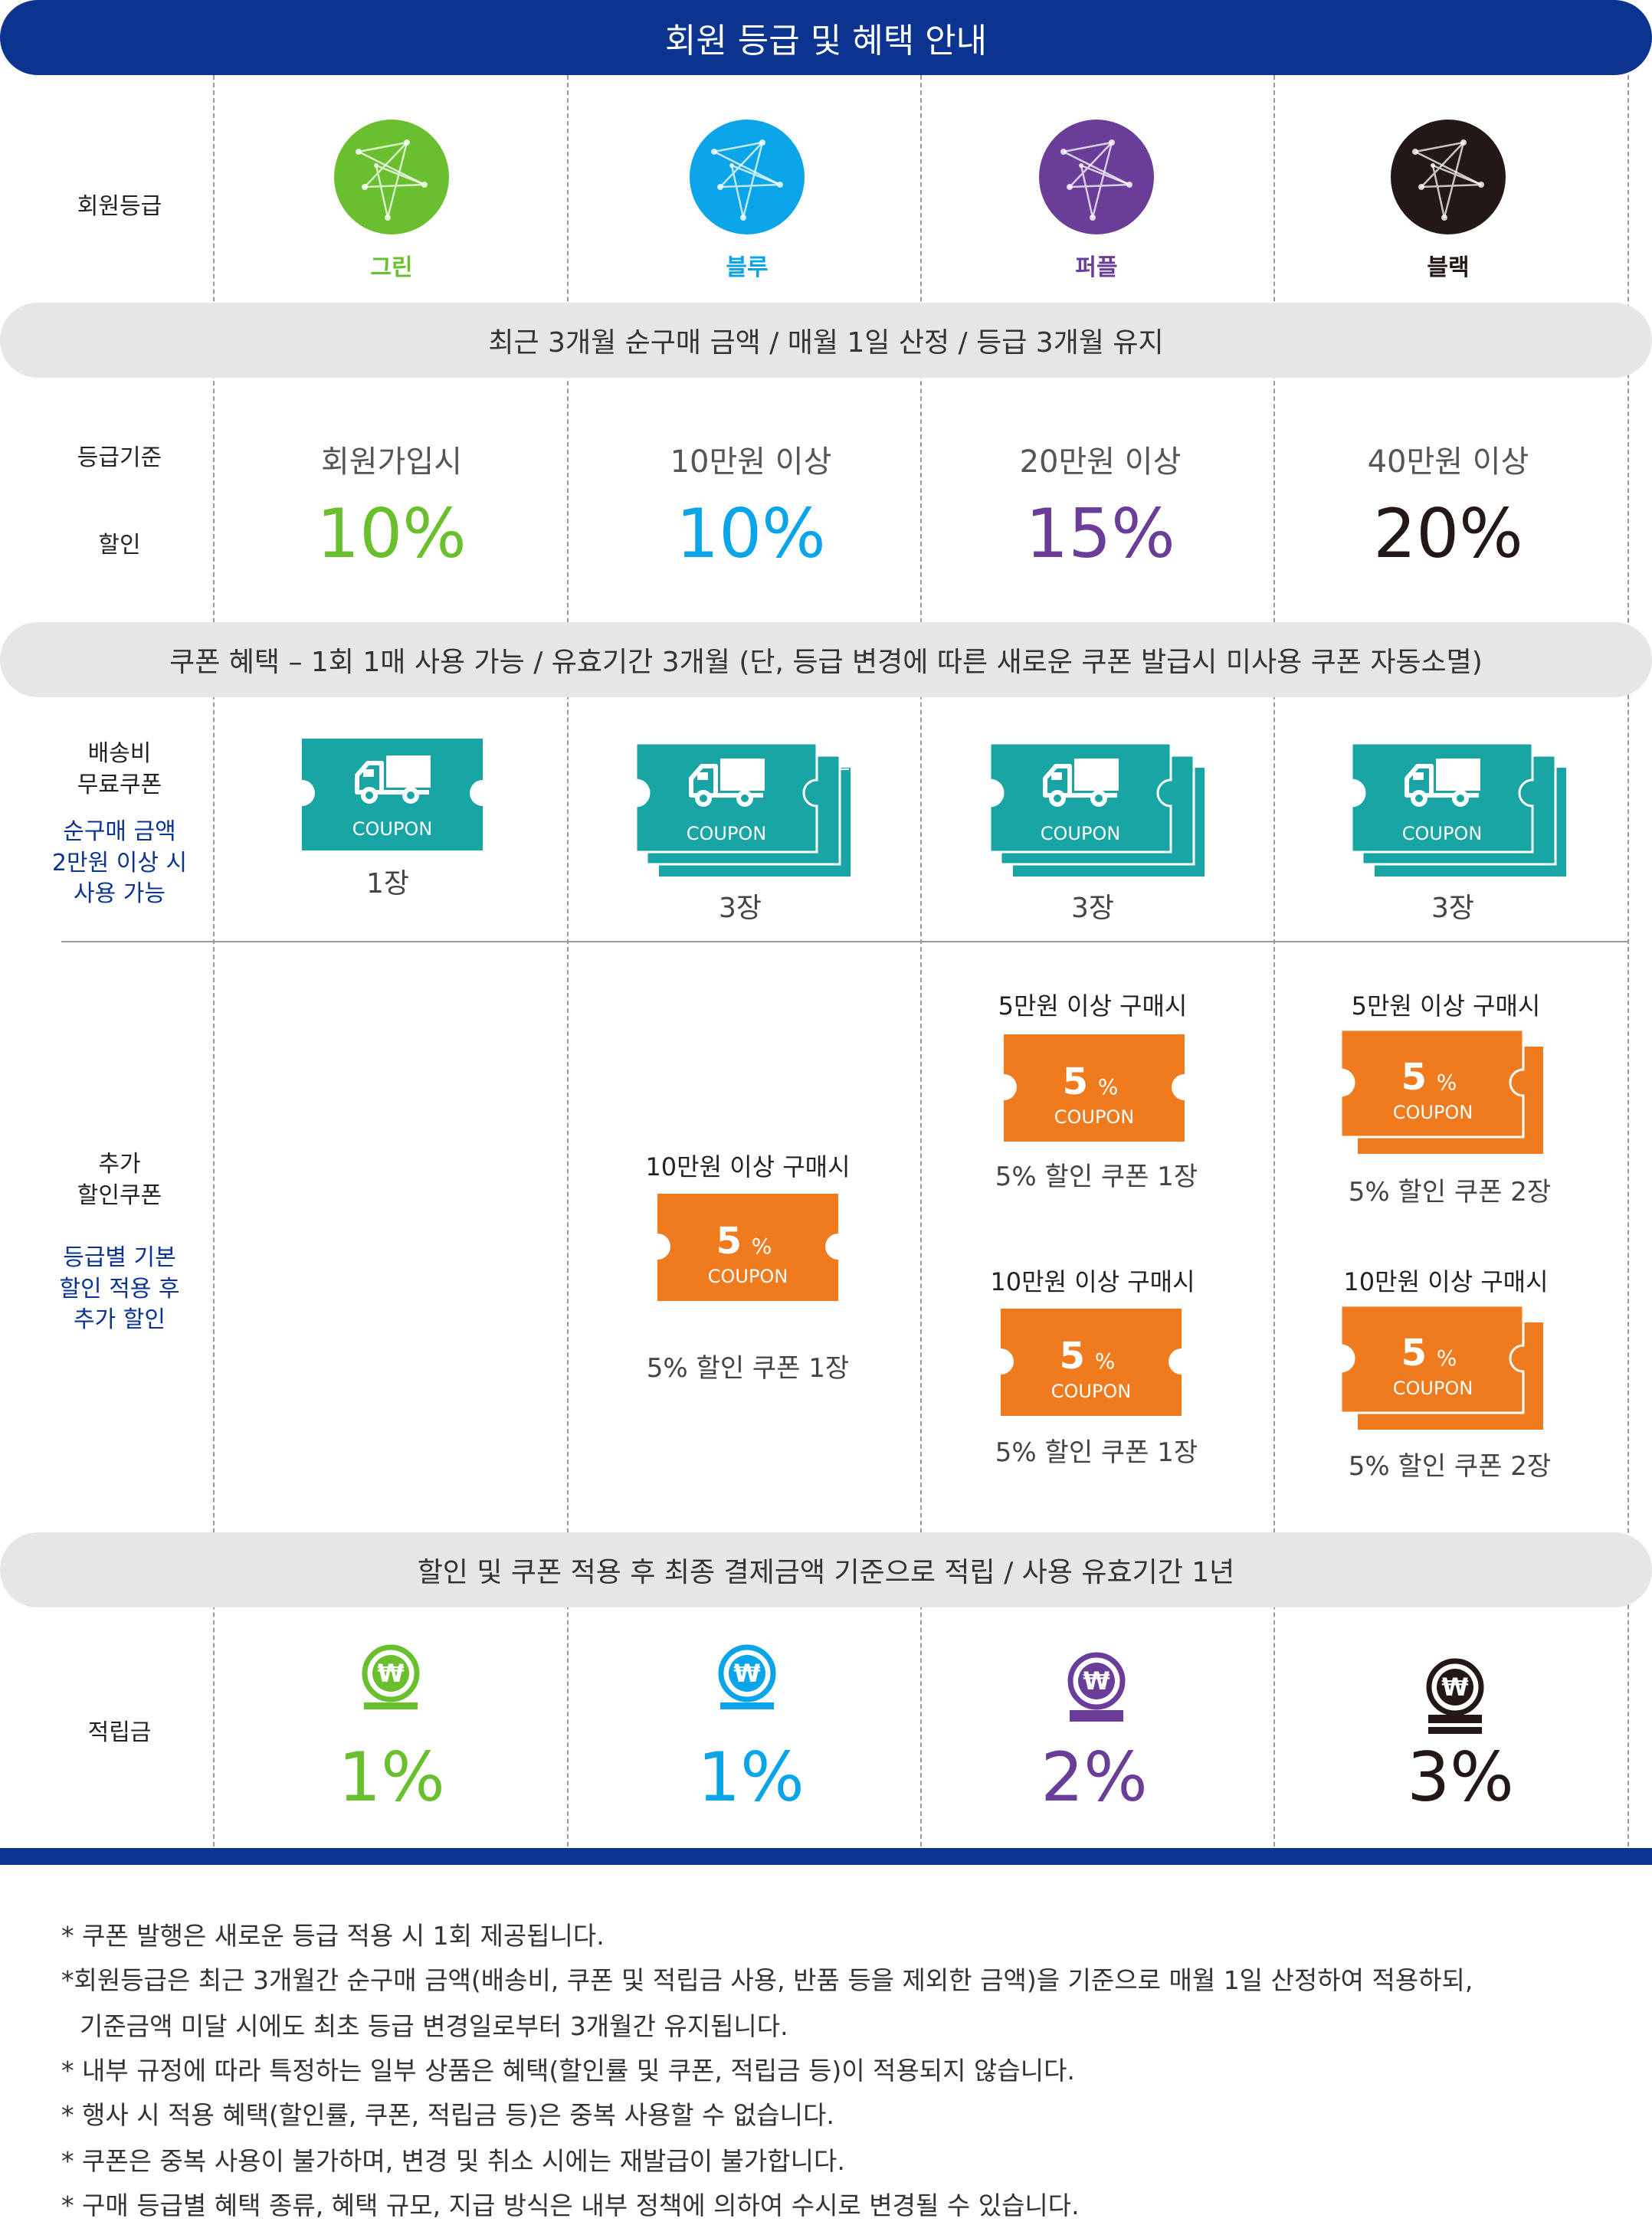  Describe the element at coordinates (391, 1777) in the screenshot. I see `points-rate-green: 1%` at that location.